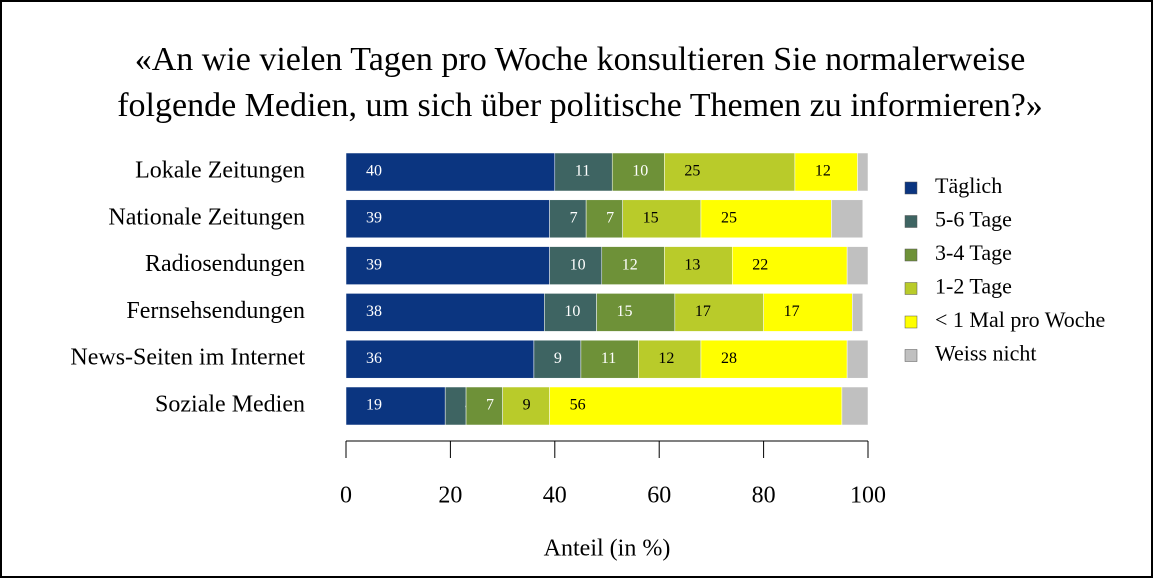 The height and width of the screenshot is (578, 1153). I want to click on legend-label: 3-4 Tage, so click(973, 252).